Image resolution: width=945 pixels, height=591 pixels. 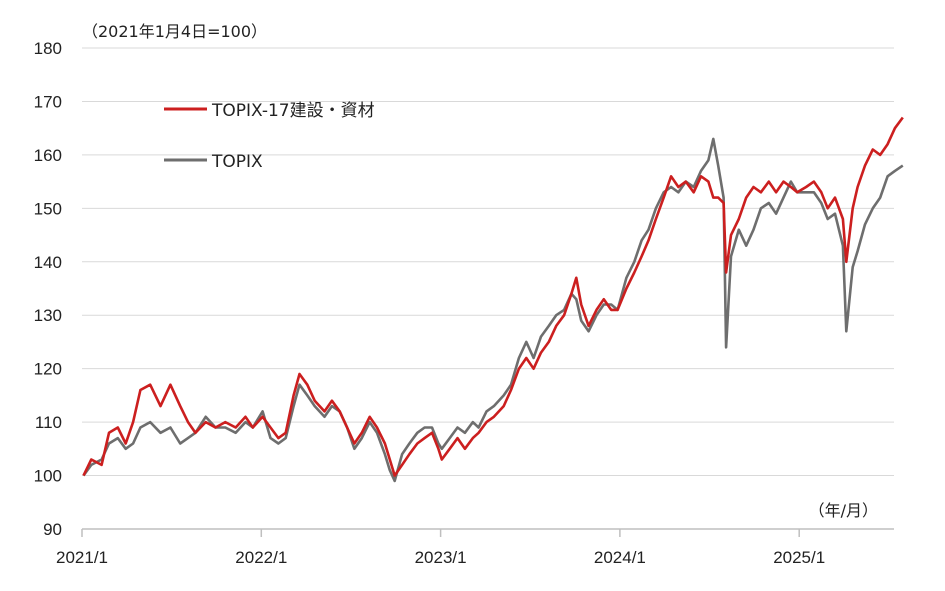 I want to click on y-tick-label: 120, so click(x=48, y=369).